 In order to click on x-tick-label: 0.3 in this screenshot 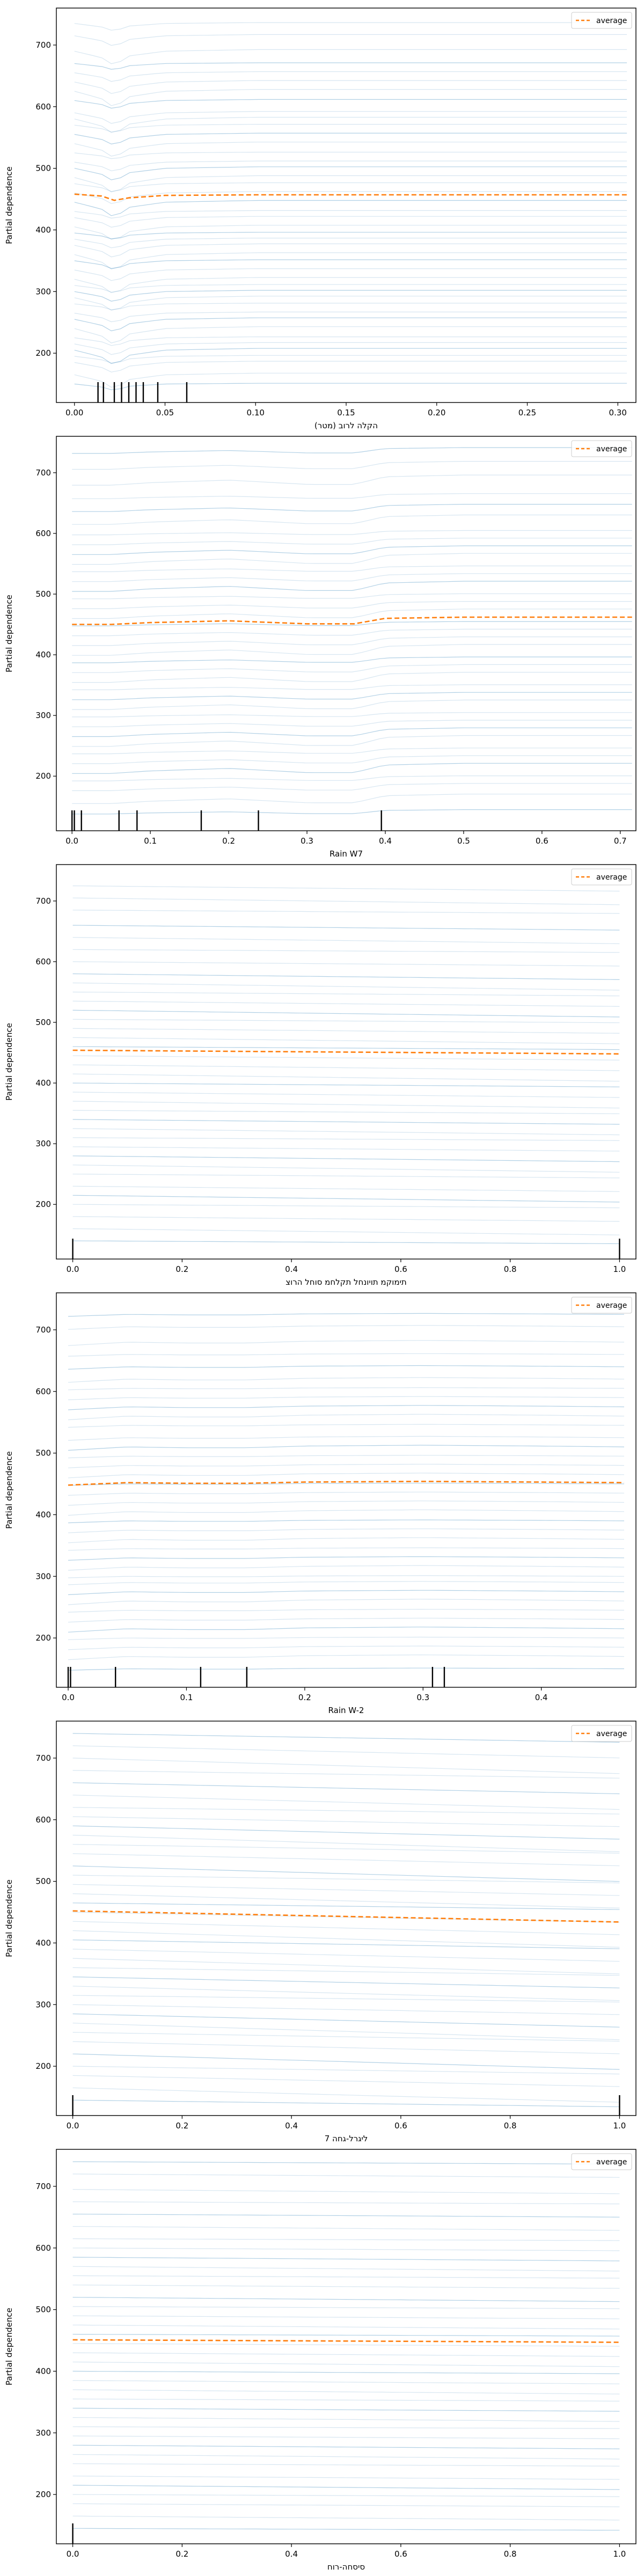, I will do `click(307, 841)`.